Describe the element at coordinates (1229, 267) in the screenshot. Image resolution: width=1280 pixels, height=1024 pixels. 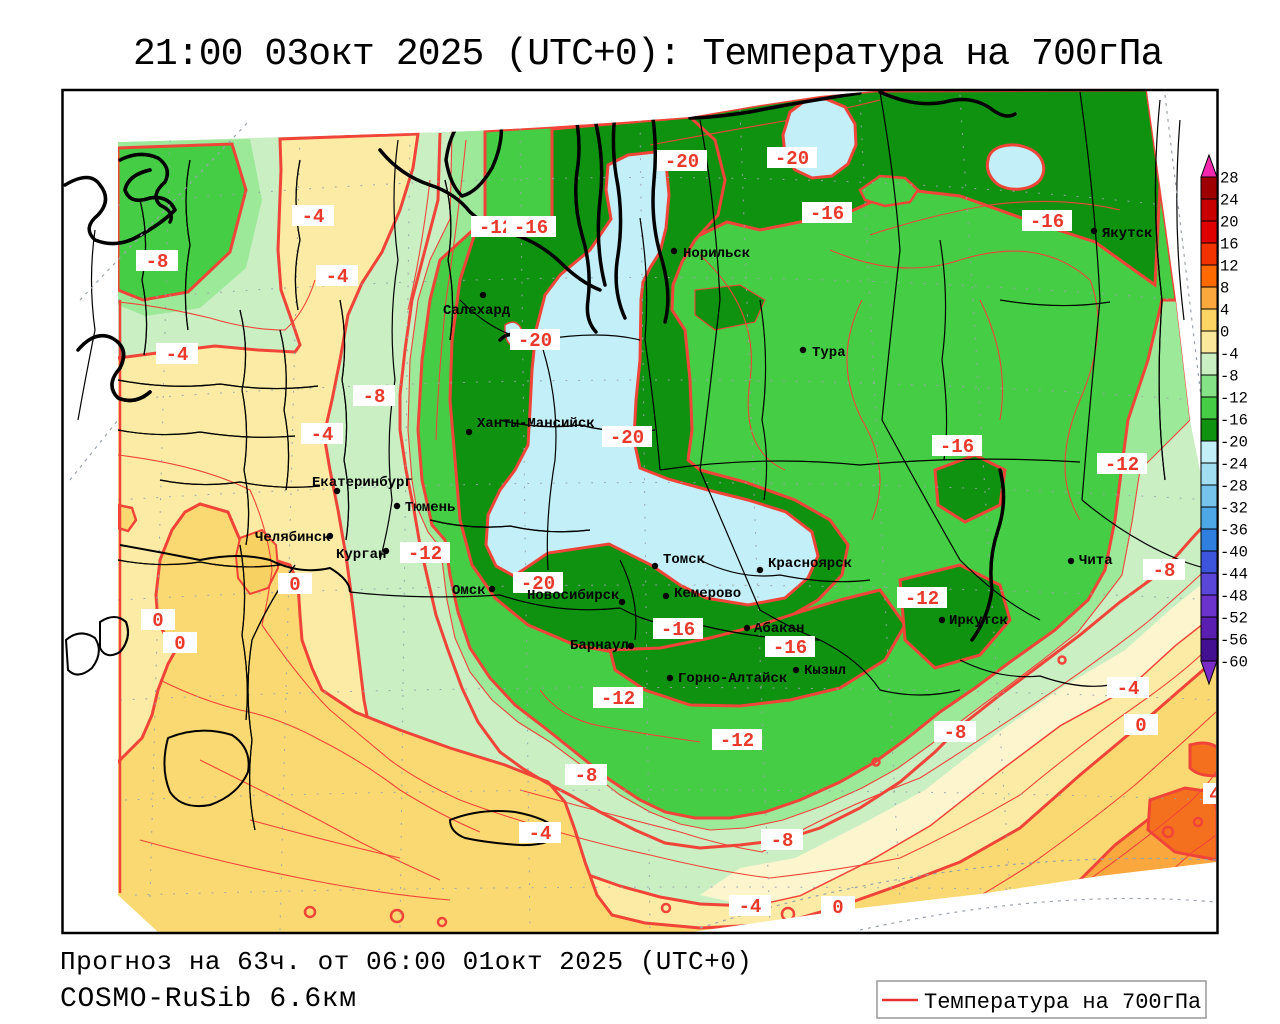
I see `svg-text: 12` at that location.